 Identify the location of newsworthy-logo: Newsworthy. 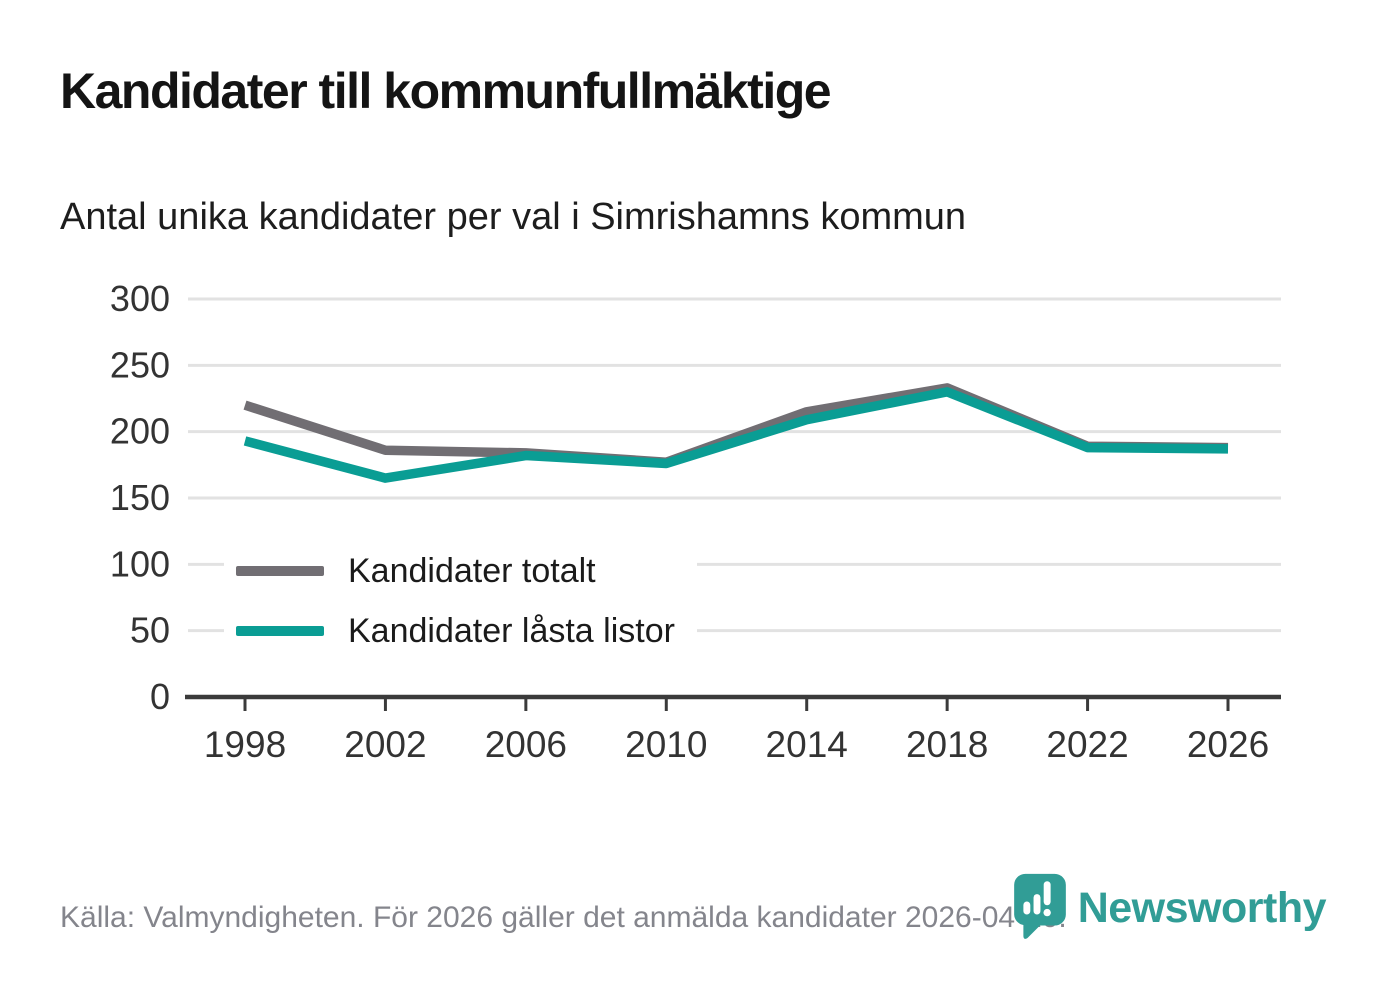
(1169, 908).